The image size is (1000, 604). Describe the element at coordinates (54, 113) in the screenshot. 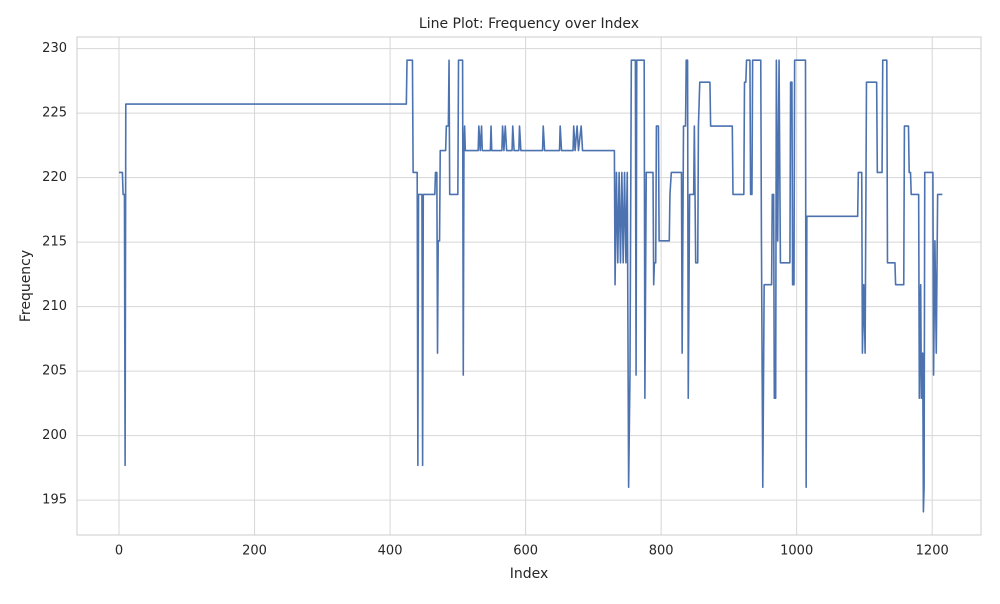

I see `y-tick-label: 225` at that location.